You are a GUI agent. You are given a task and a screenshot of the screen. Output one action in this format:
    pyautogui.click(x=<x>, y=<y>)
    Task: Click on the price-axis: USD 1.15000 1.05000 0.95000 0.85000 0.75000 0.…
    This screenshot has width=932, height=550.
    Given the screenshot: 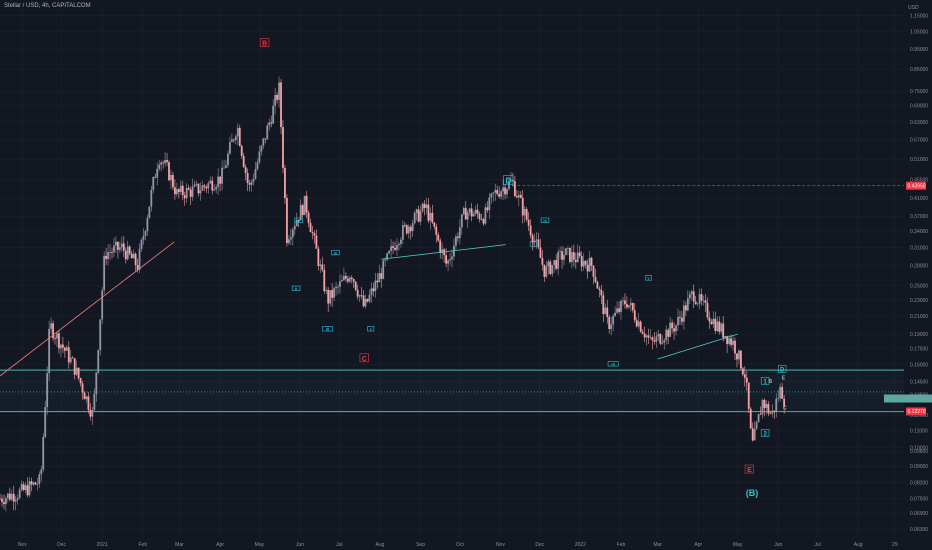 What is the action you would take?
    pyautogui.click(x=908, y=269)
    